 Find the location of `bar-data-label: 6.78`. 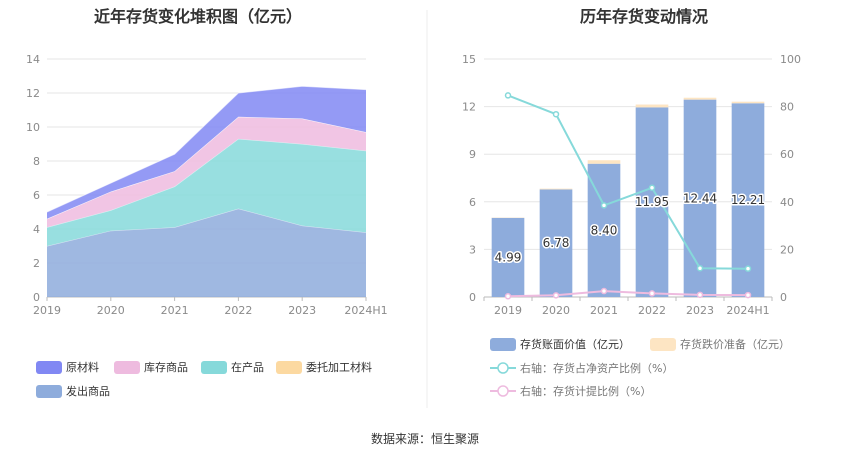

bar-data-label: 6.78 is located at coordinates (556, 243).